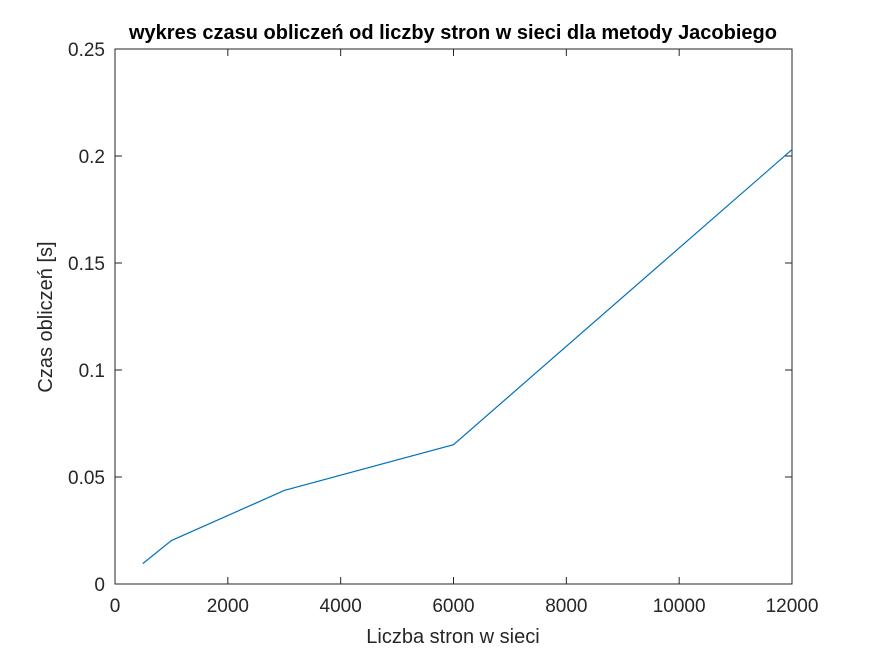  I want to click on x-tick-label: 4000, so click(341, 606).